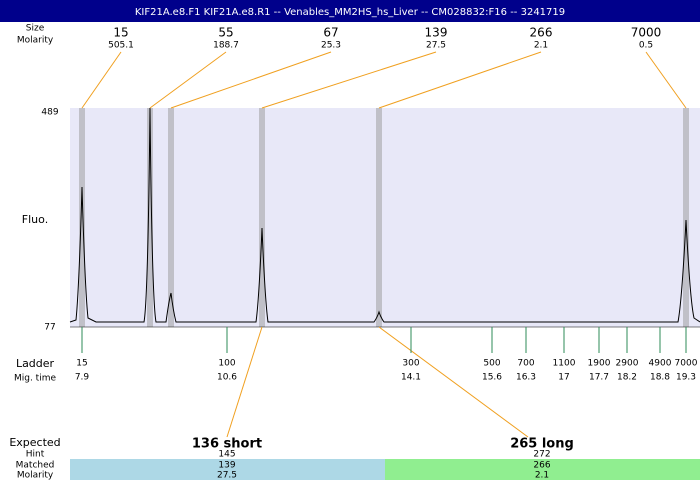 This screenshot has height=480, width=700. I want to click on ladder-size: 1900, so click(599, 364).